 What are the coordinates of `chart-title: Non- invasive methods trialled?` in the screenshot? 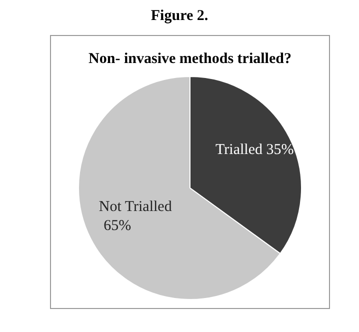 It's located at (190, 58).